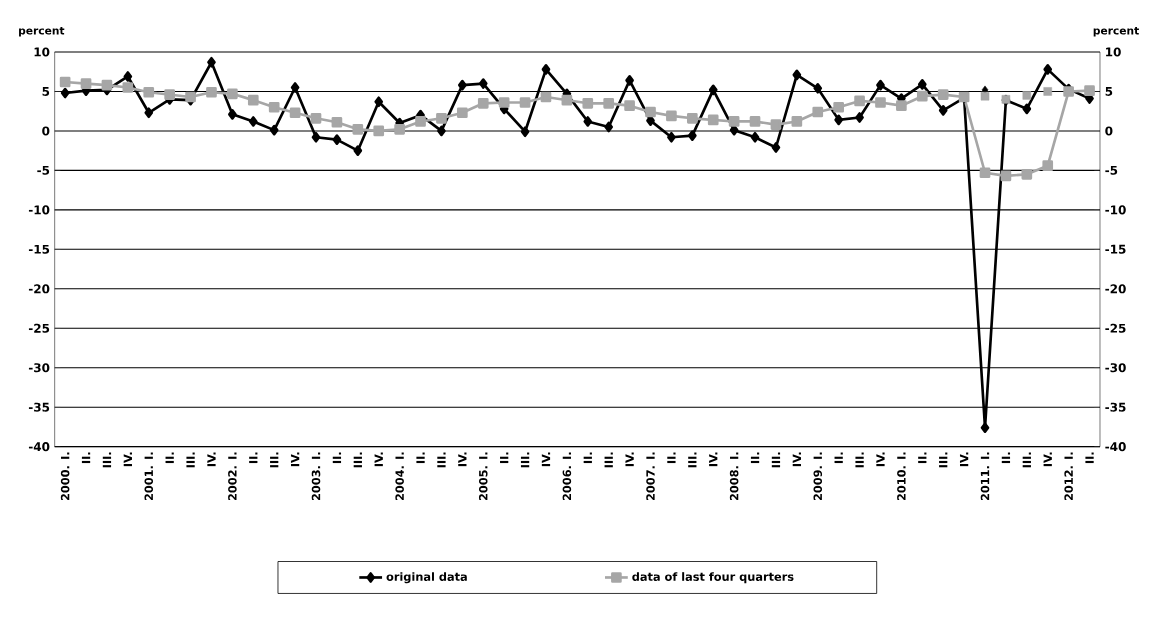 Image resolution: width=1158 pixels, height=628 pixels. Describe the element at coordinates (1115, 210) in the screenshot. I see `y2-tick-label: -10` at that location.